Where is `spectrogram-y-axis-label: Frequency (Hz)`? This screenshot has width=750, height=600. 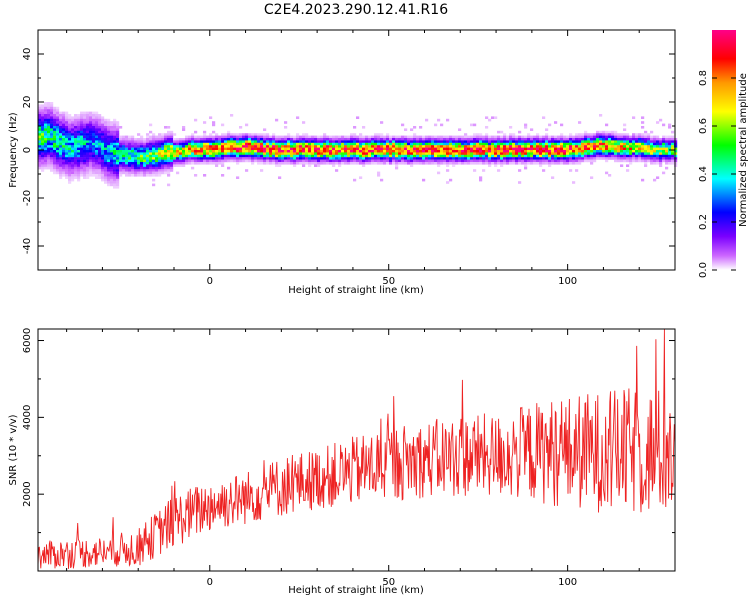
spectrogram-y-axis-label: Frequency (Hz) is located at coordinates (13, 150).